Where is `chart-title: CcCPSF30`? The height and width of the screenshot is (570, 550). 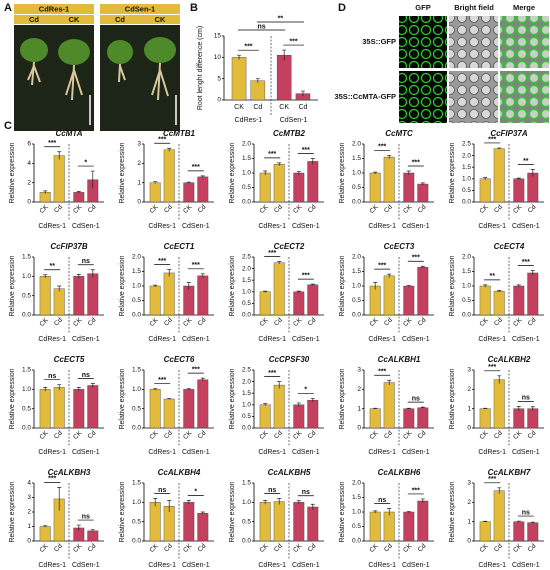 chart-title: CcCPSF30 is located at coordinates (289, 359).